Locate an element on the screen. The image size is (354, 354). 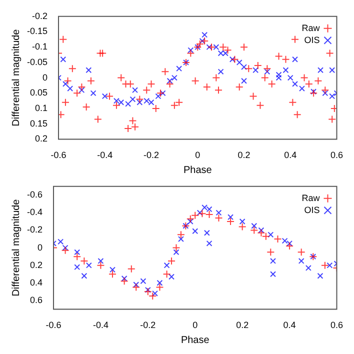
y-tick-label: -0.4 is located at coordinates (34, 212).